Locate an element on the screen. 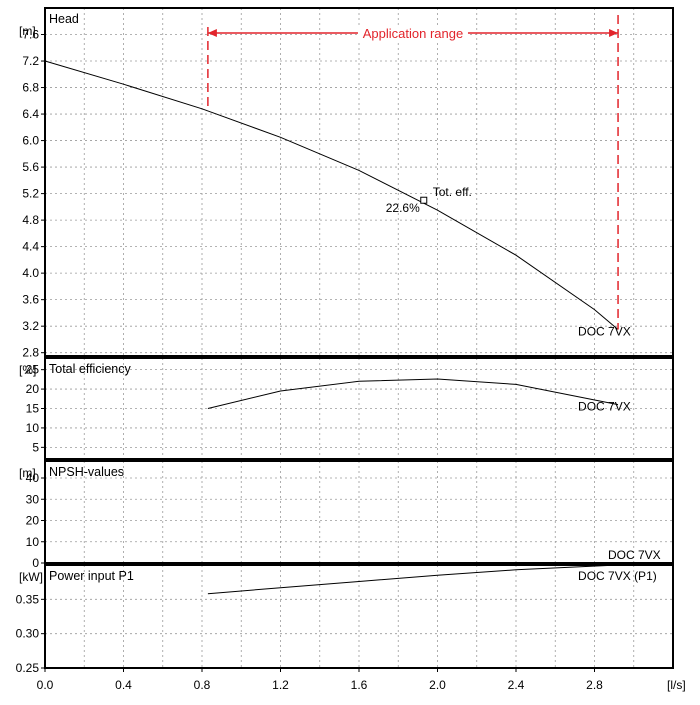 This screenshot has width=700, height=705. annotation-label: Tot. eff. is located at coordinates (452, 192).